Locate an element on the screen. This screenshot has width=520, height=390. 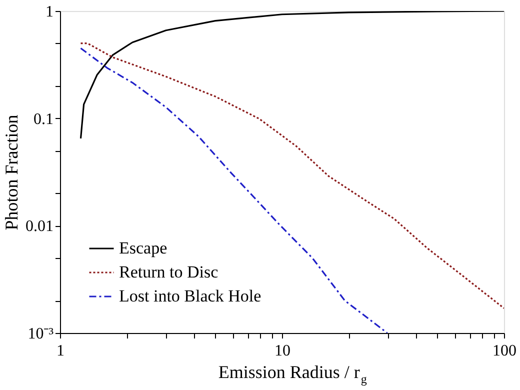
y-tick-label: 0.01 is located at coordinates (40, 227).